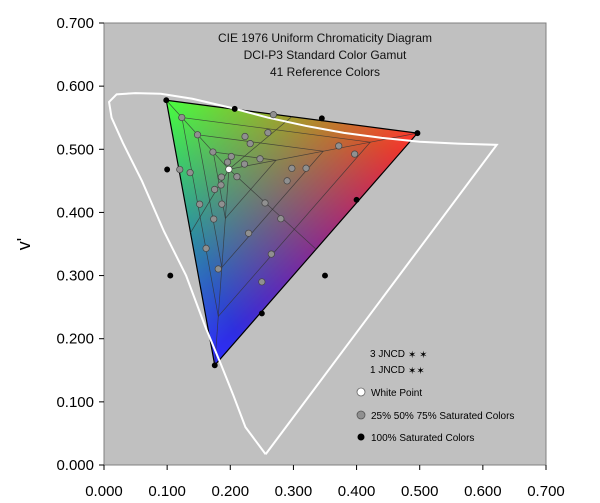 This screenshot has height=503, width=600. What do you see at coordinates (75, 465) in the screenshot?
I see `y-tick-label: 0.000` at bounding box center [75, 465].